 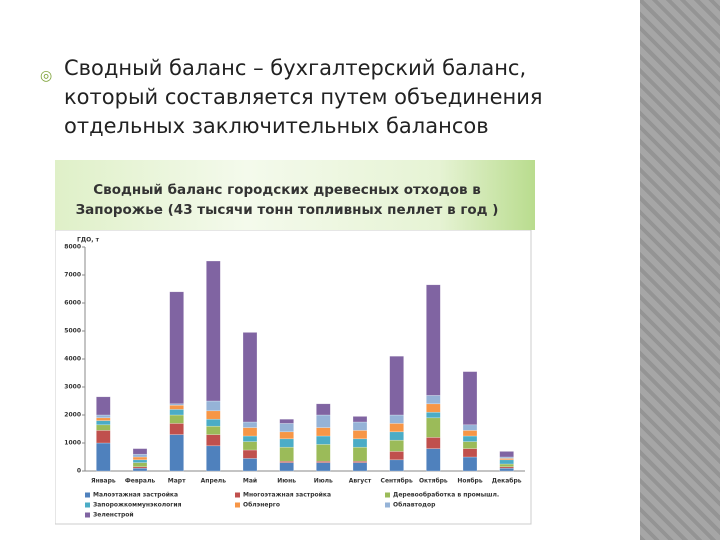 What do you see at coordinates (261, 505) in the screenshot?
I see `legend-label: Облэнерго` at bounding box center [261, 505].